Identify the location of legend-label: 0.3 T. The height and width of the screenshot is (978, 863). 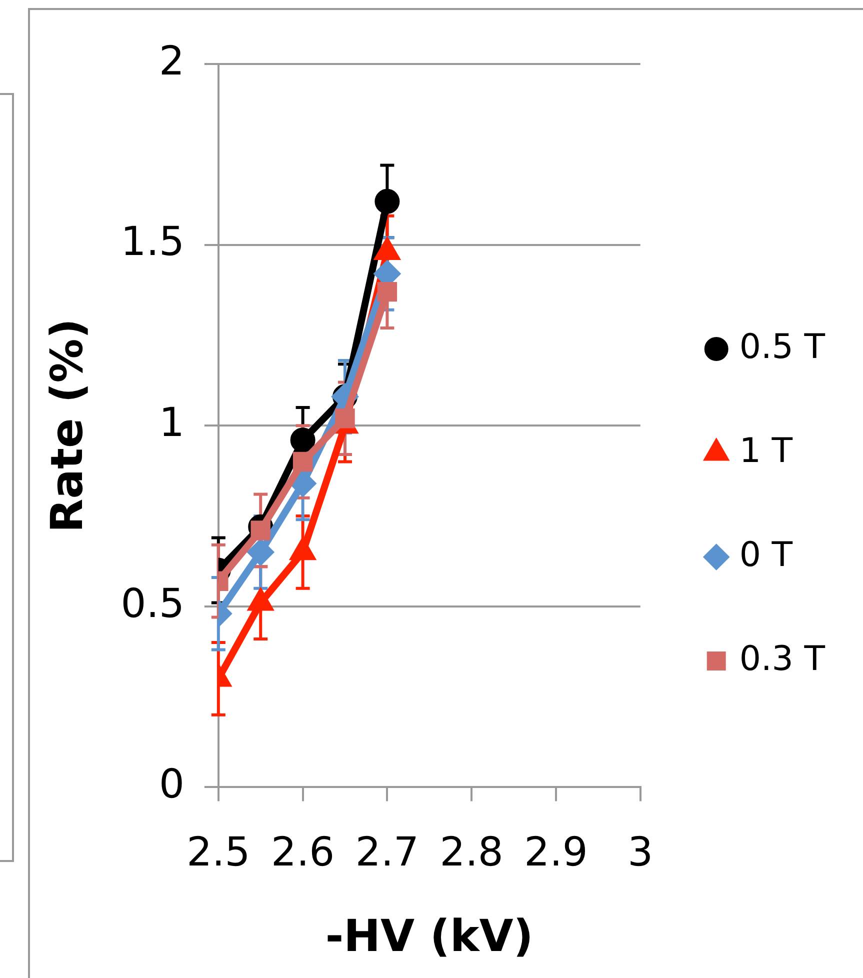
(782, 658).